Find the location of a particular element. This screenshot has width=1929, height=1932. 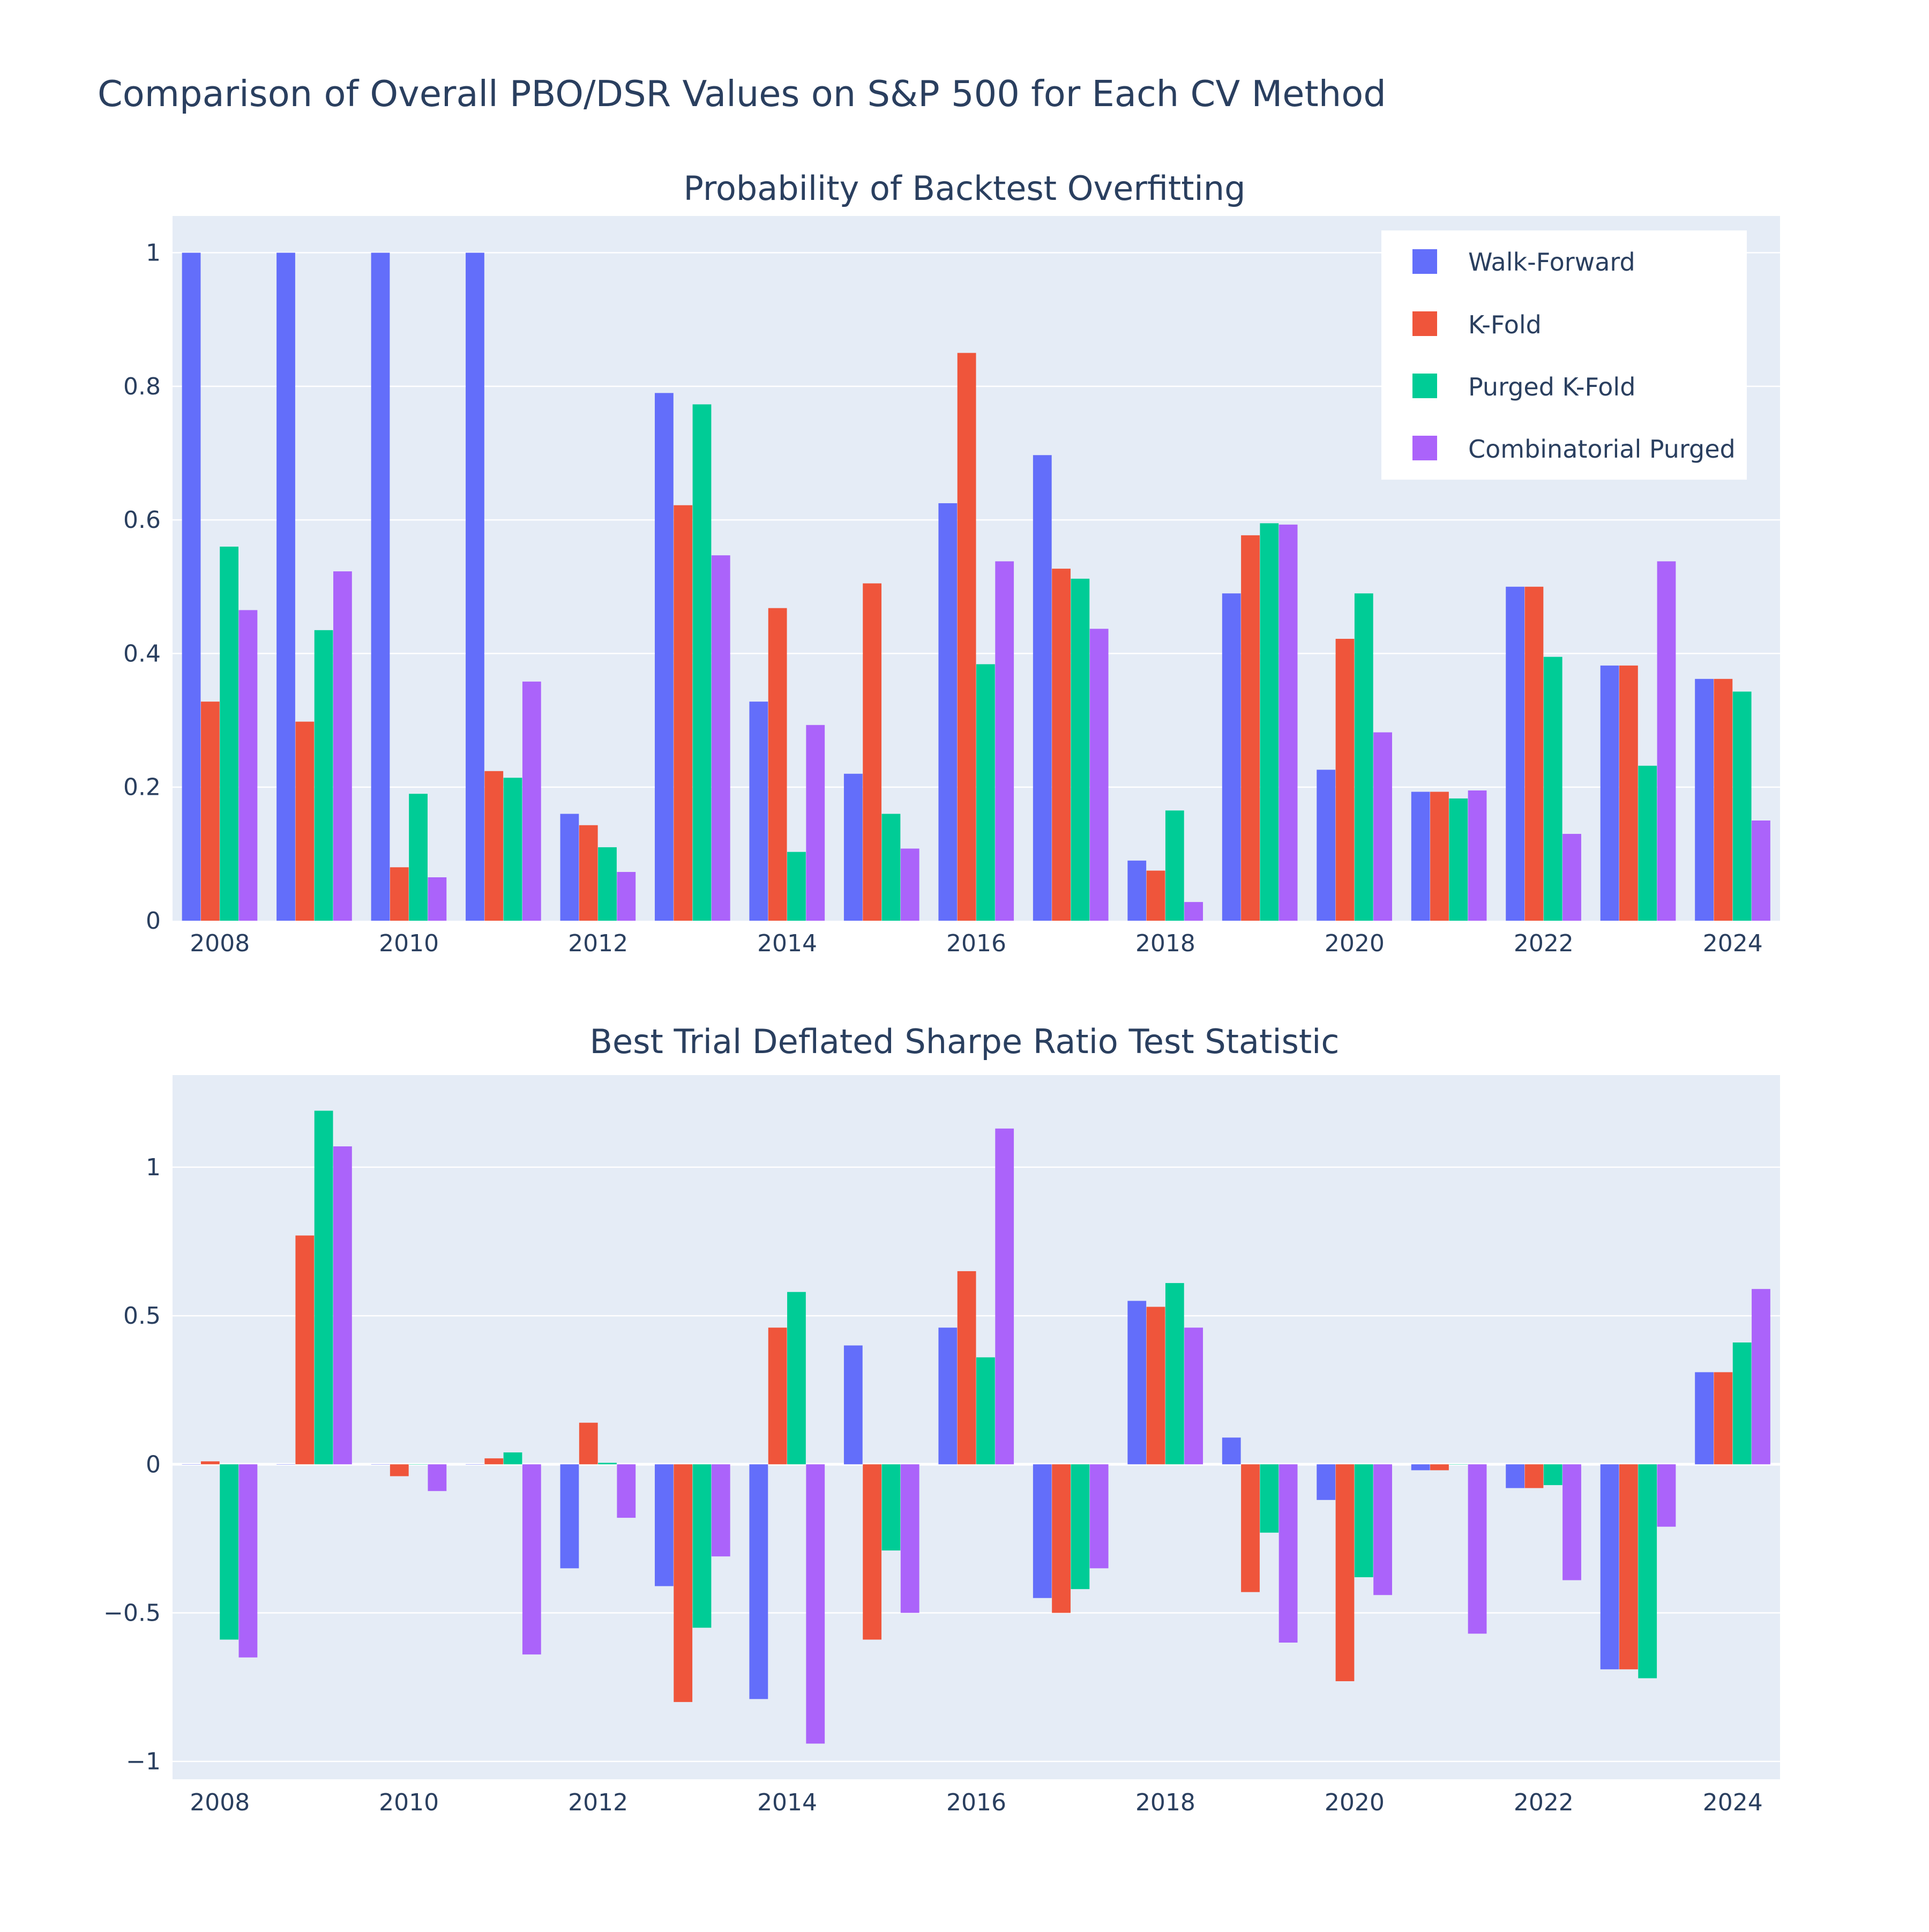

bar-purged-k-fold-2014 is located at coordinates (797, 886).